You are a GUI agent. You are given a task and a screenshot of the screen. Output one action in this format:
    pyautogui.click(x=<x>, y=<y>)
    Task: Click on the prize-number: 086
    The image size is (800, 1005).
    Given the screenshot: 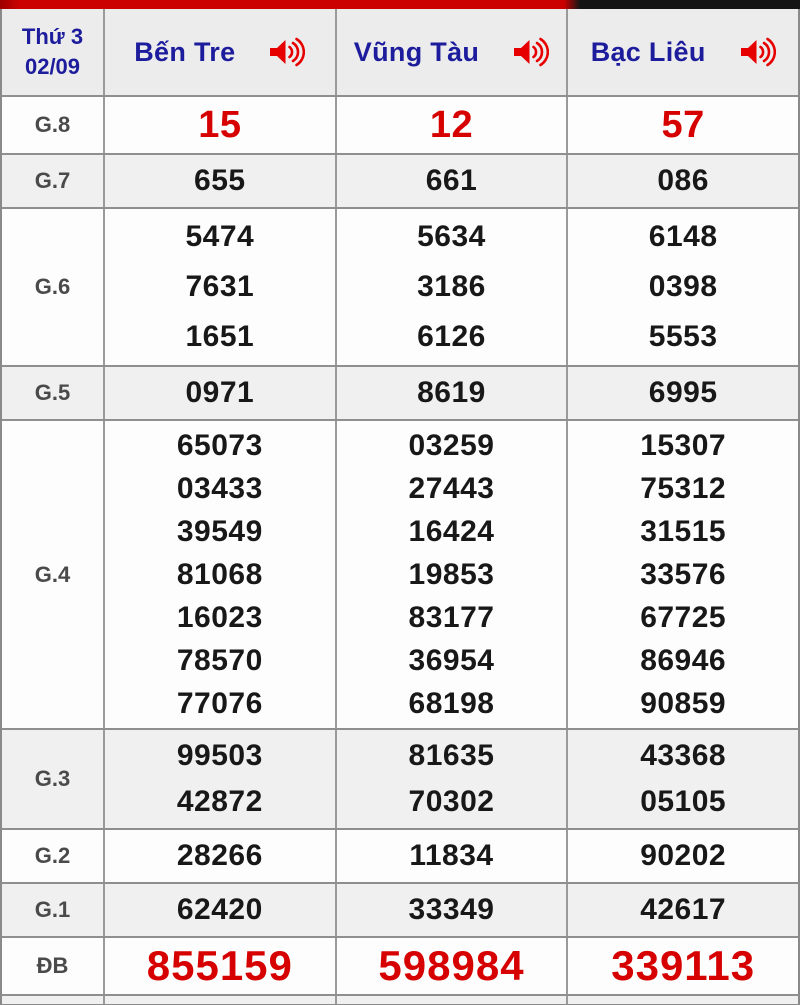 What is the action you would take?
    pyautogui.click(x=683, y=180)
    